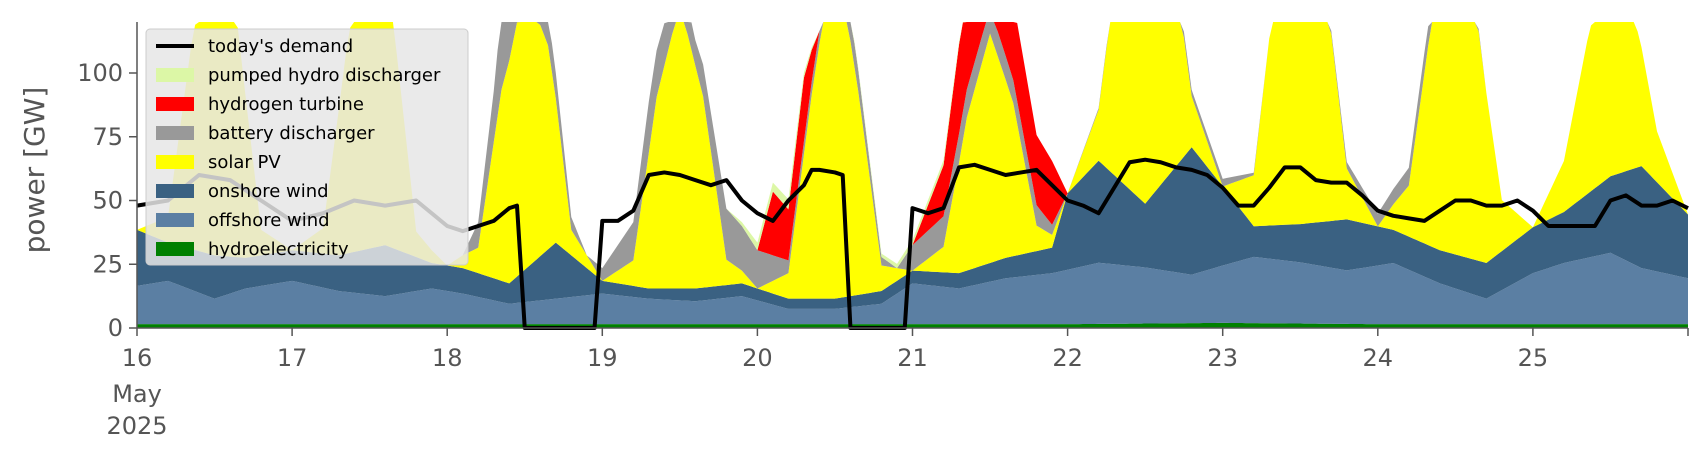  I want to click on legend-label: hydroelectricity, so click(278, 249).